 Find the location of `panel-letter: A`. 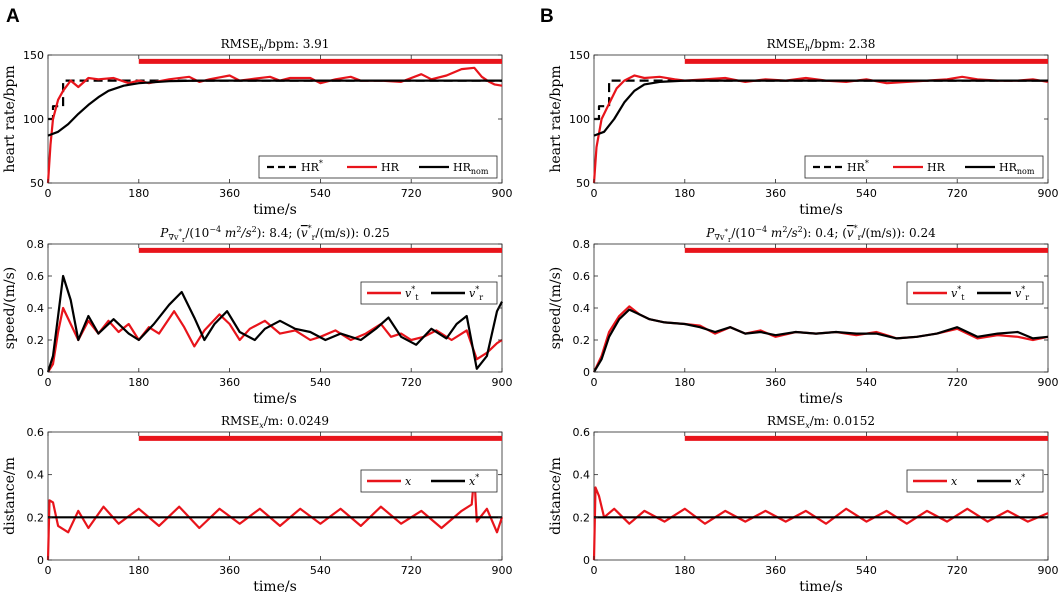

panel-letter: A is located at coordinates (13, 16).